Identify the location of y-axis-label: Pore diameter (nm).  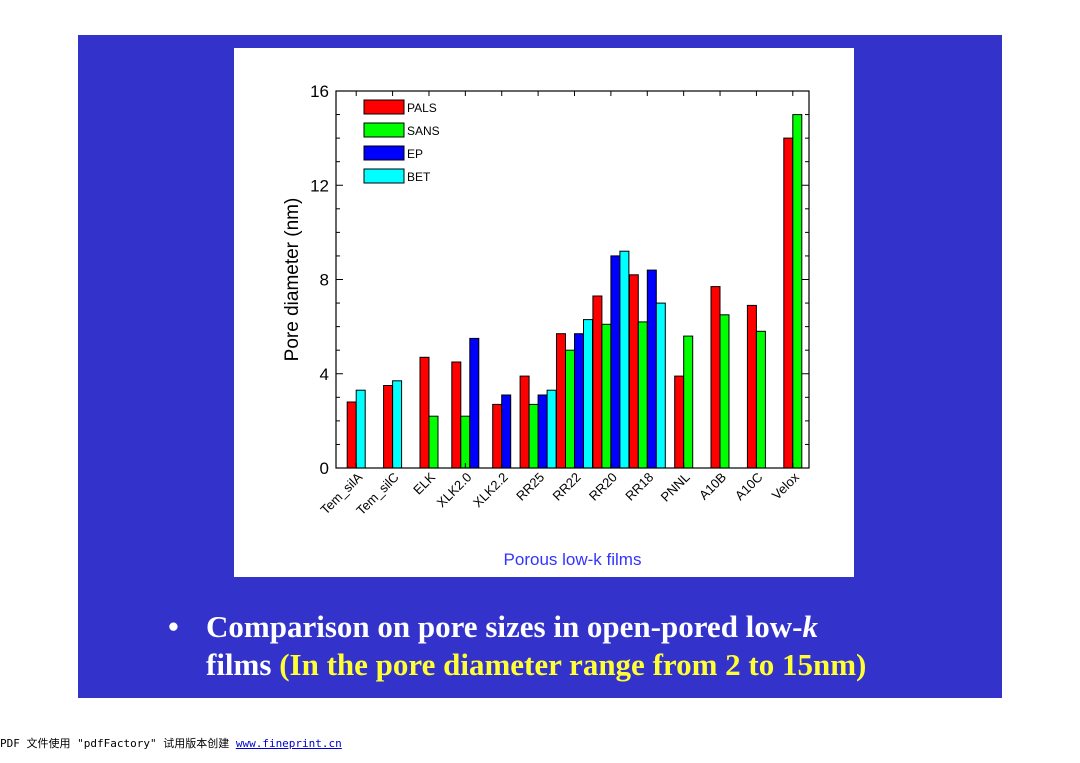
(292, 280).